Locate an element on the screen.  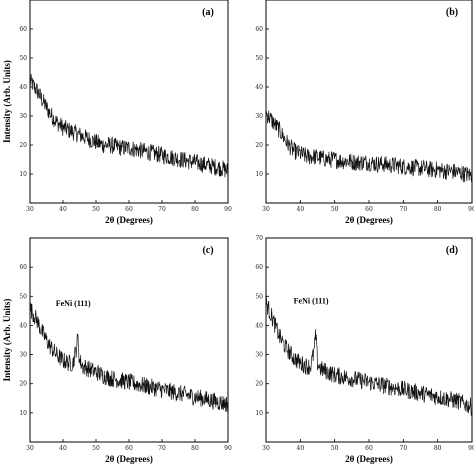
panel-label: (d) is located at coordinates (452, 250).